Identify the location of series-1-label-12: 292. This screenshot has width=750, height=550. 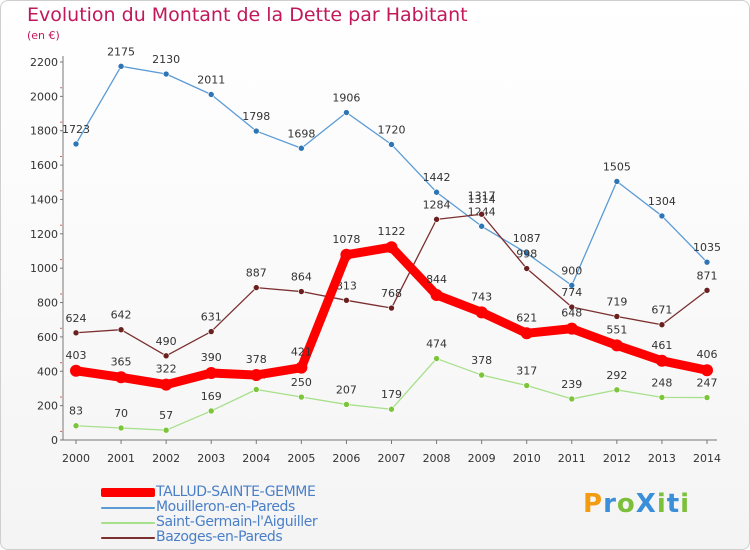
(616, 375).